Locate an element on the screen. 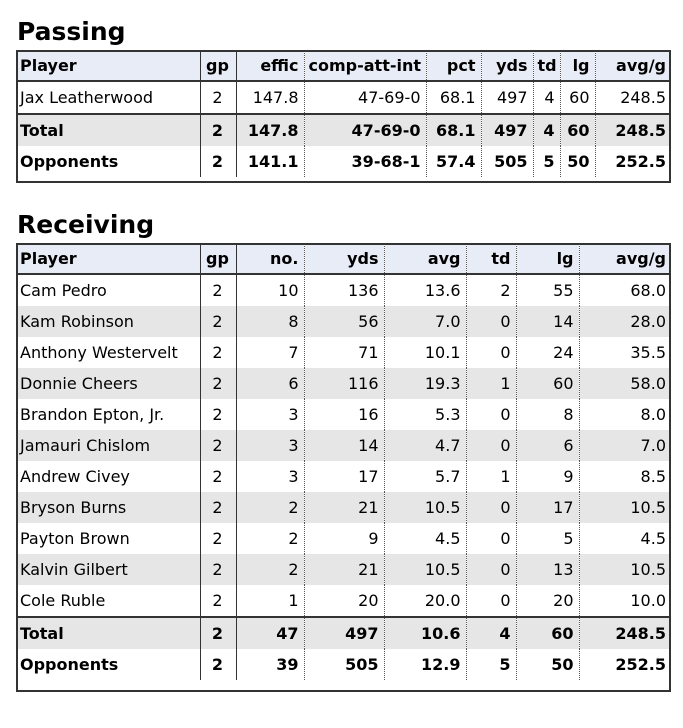 The image size is (683, 728). cell-lg: 17 is located at coordinates (547, 507).